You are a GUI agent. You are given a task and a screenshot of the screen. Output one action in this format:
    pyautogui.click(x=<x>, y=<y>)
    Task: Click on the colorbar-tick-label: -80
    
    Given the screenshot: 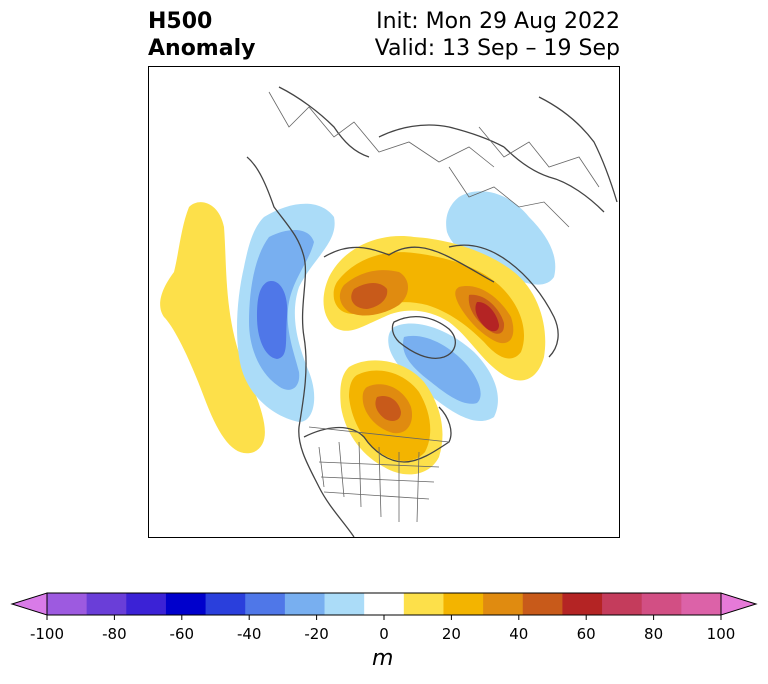 What is the action you would take?
    pyautogui.click(x=114, y=634)
    